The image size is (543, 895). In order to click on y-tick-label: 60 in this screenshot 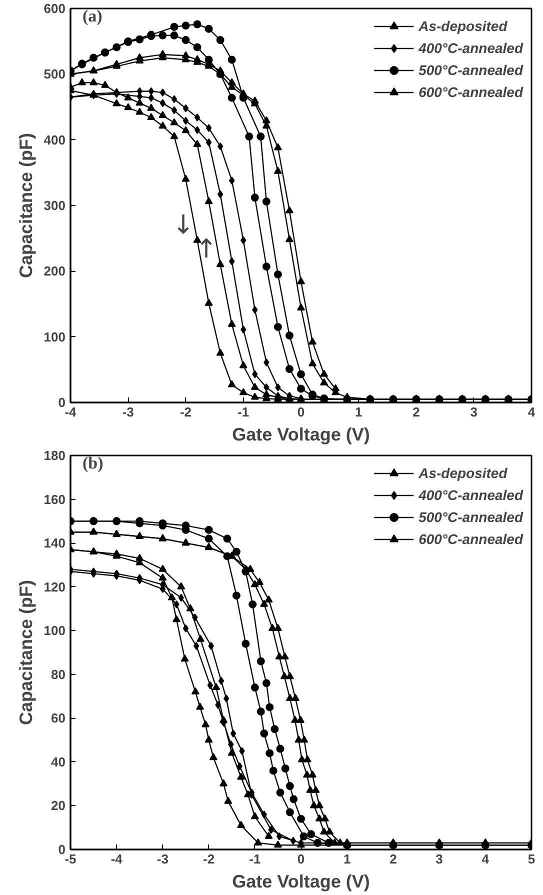, I will do `click(58, 718)`.